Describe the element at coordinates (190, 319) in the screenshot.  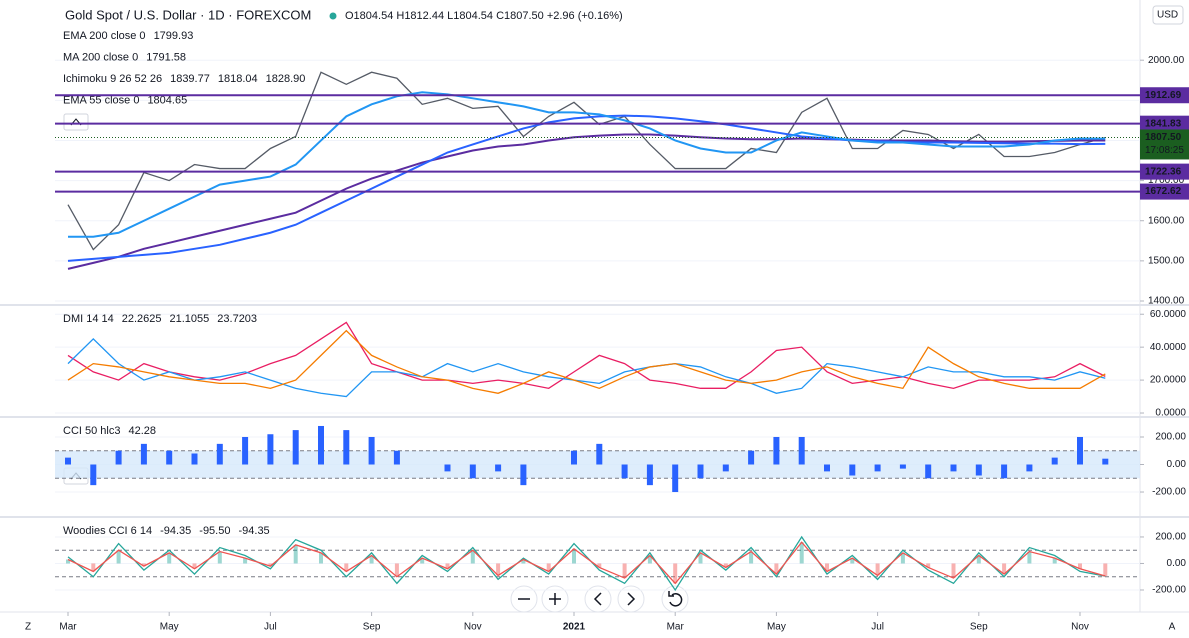
I see `legend-text: 21.1055` at that location.